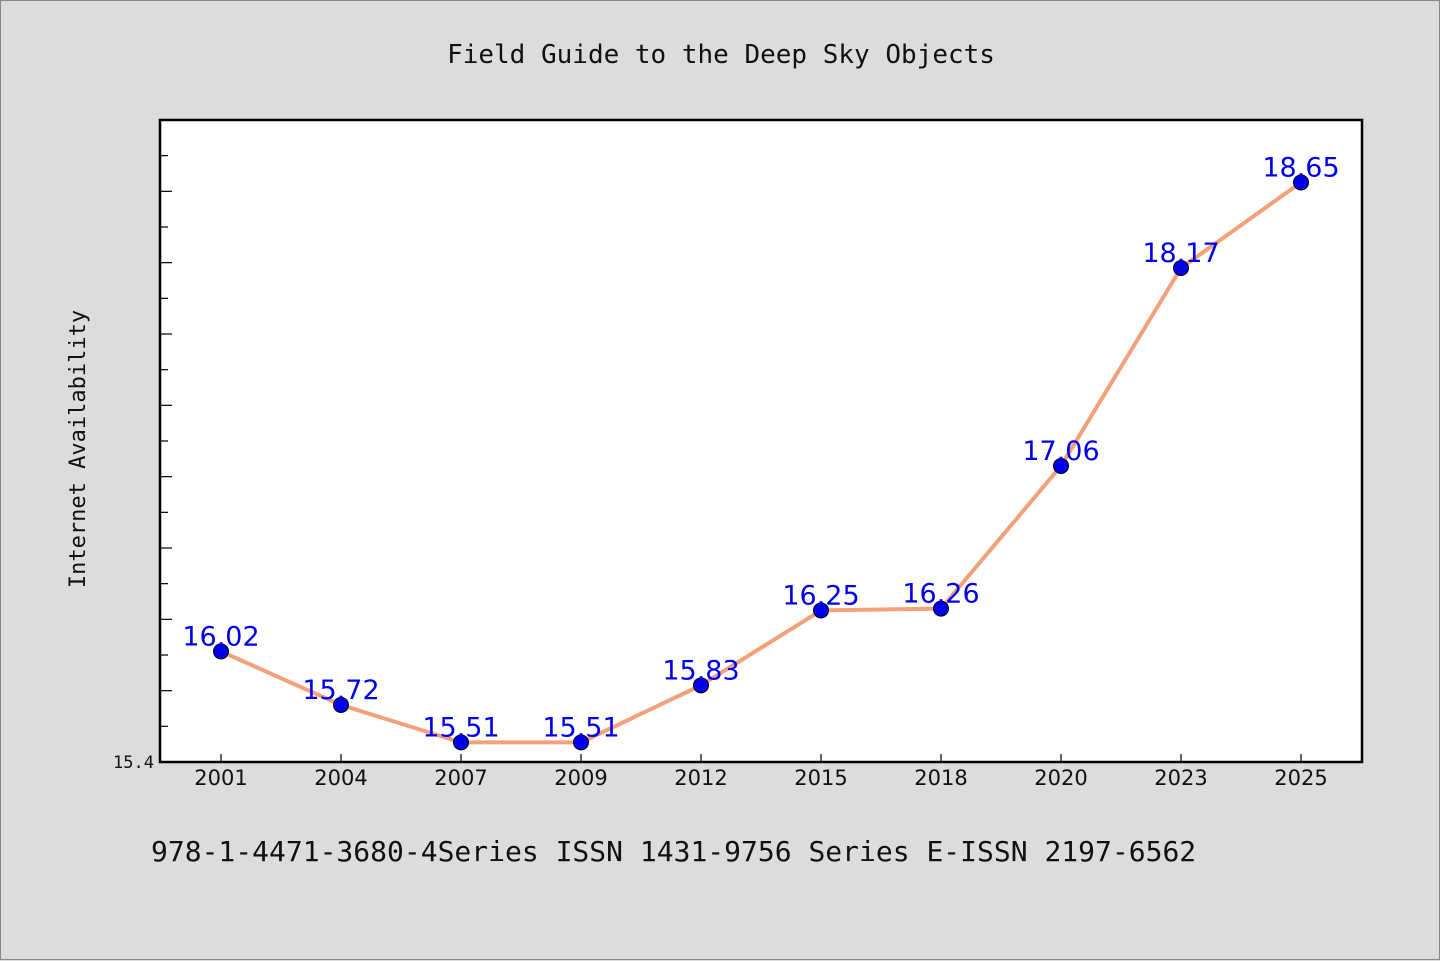 The height and width of the screenshot is (961, 1440). I want to click on x-tick-label: 2007, so click(460, 778).